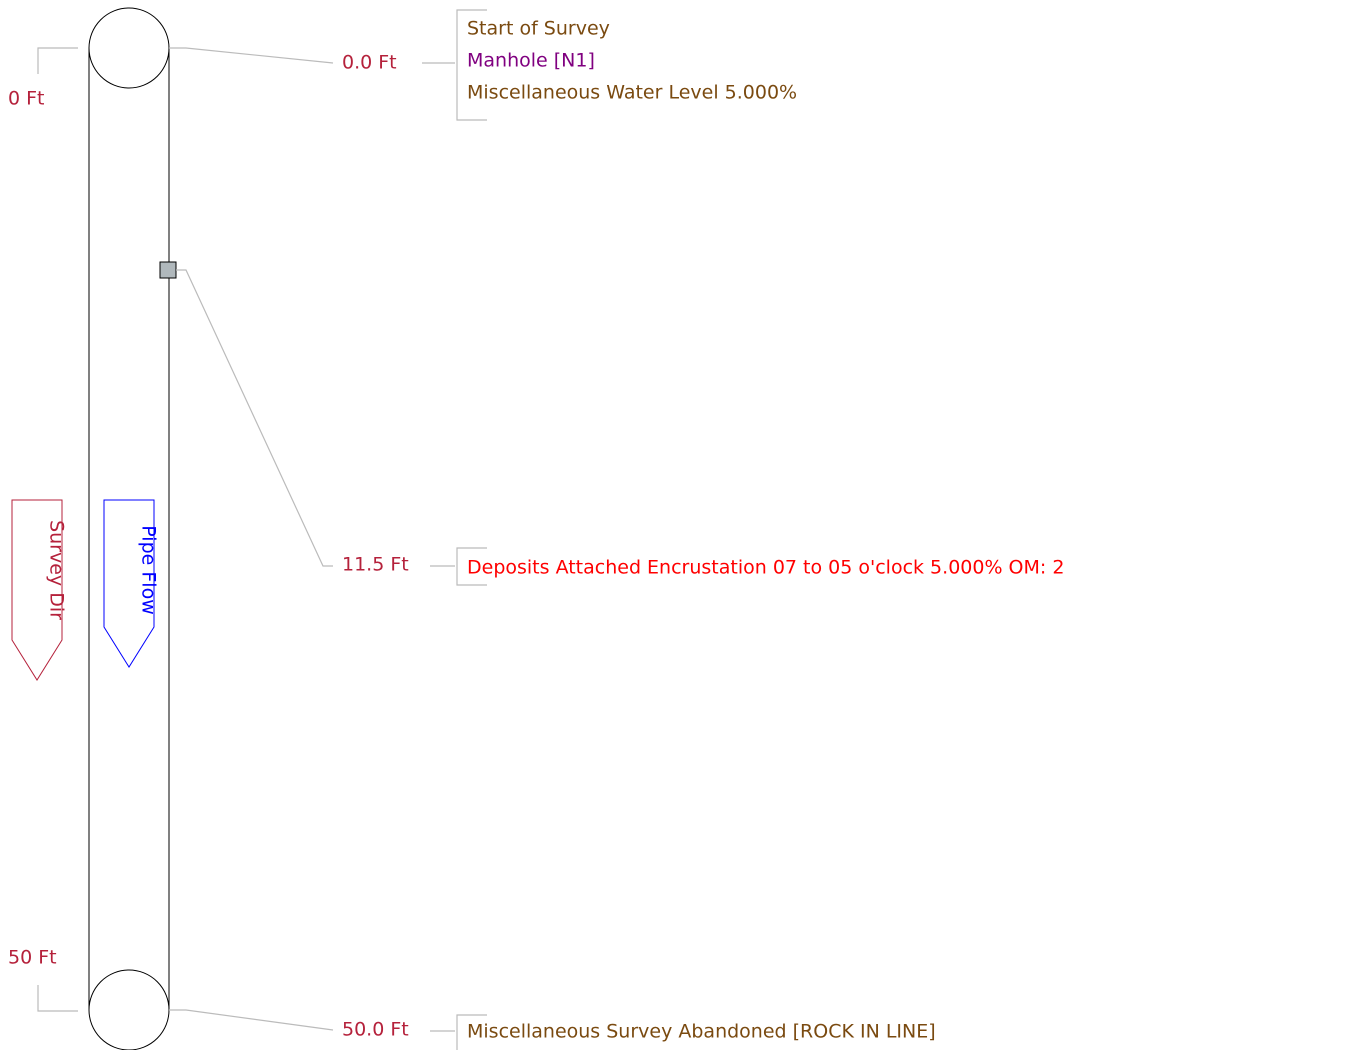 Image resolution: width=1355 pixels, height=1050 pixels. I want to click on obs-text: Manhole [N1], so click(531, 61).